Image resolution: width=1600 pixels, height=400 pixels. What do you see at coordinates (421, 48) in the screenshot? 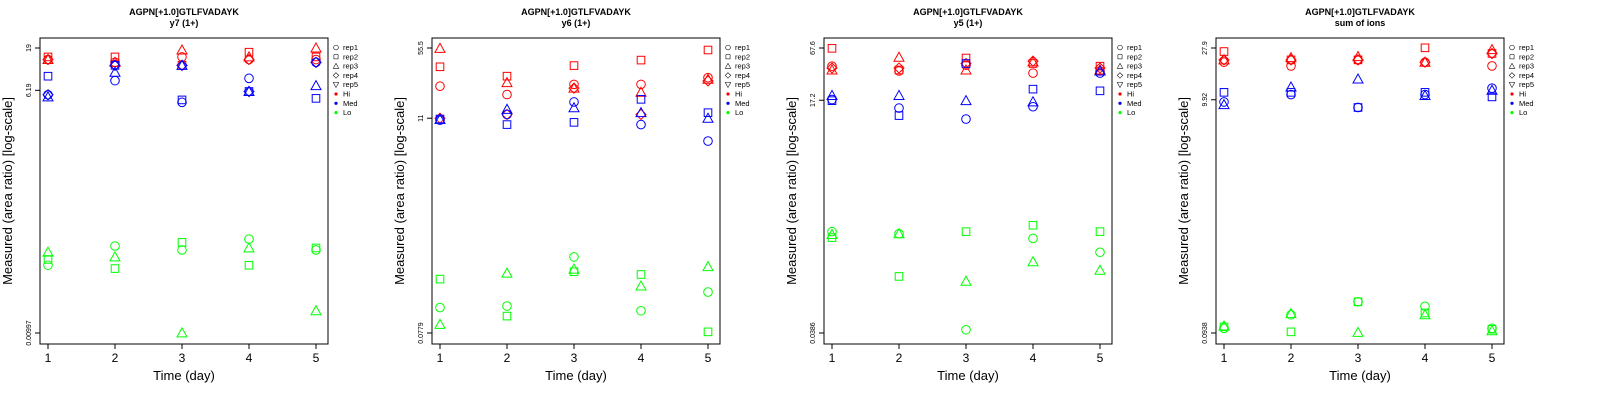
I see `y-tick-label: 55.5` at bounding box center [421, 48].